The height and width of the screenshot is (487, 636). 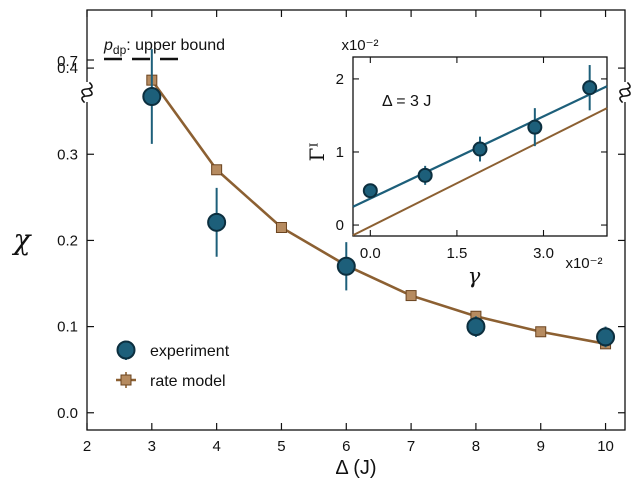 I want to click on x-tick-label: 6, so click(x=346, y=446).